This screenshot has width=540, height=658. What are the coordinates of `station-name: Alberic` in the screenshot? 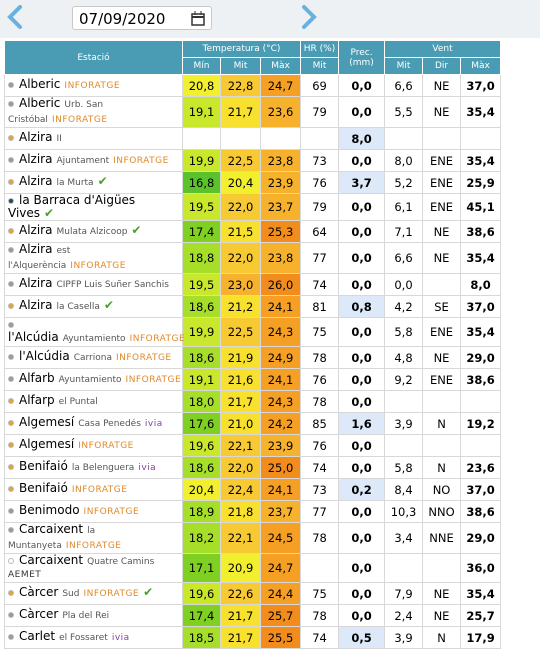 It's located at (40, 103).